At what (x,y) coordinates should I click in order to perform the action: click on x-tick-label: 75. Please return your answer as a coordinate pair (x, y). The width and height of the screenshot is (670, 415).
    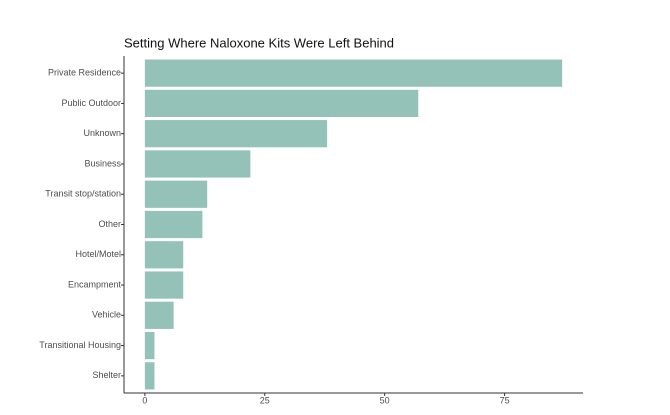
    Looking at the image, I should click on (505, 400).